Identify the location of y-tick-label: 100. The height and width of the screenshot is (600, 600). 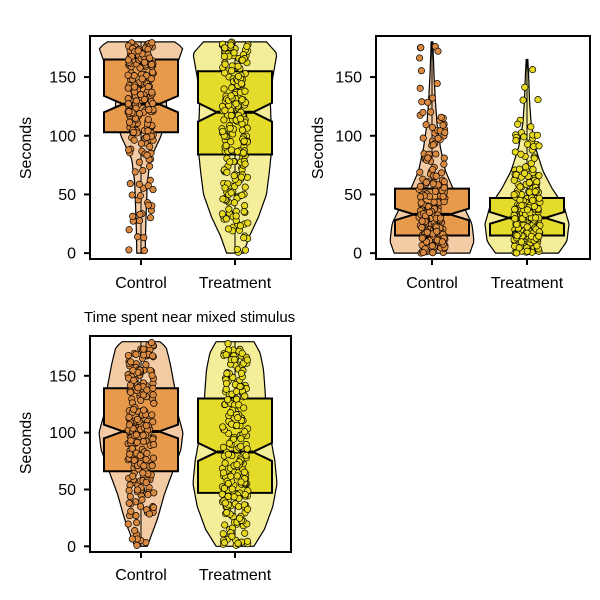
(348, 136).